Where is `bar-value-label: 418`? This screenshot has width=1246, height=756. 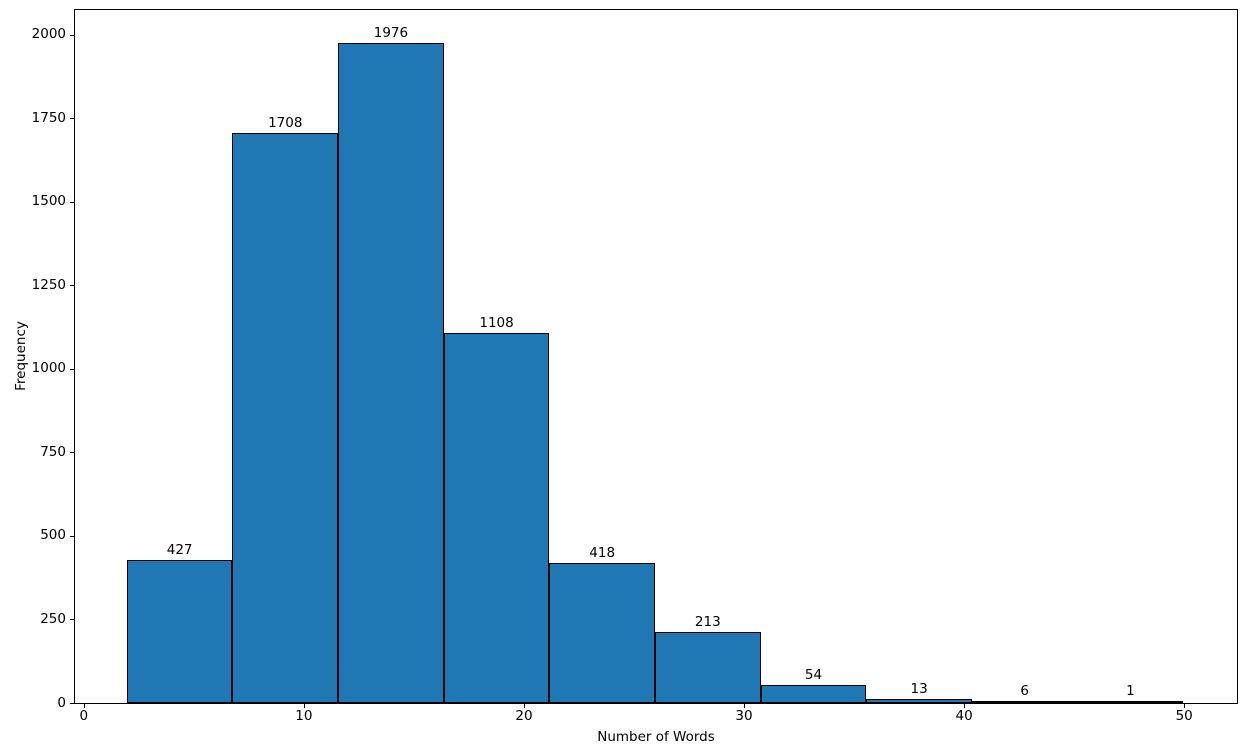
bar-value-label: 418 is located at coordinates (602, 553).